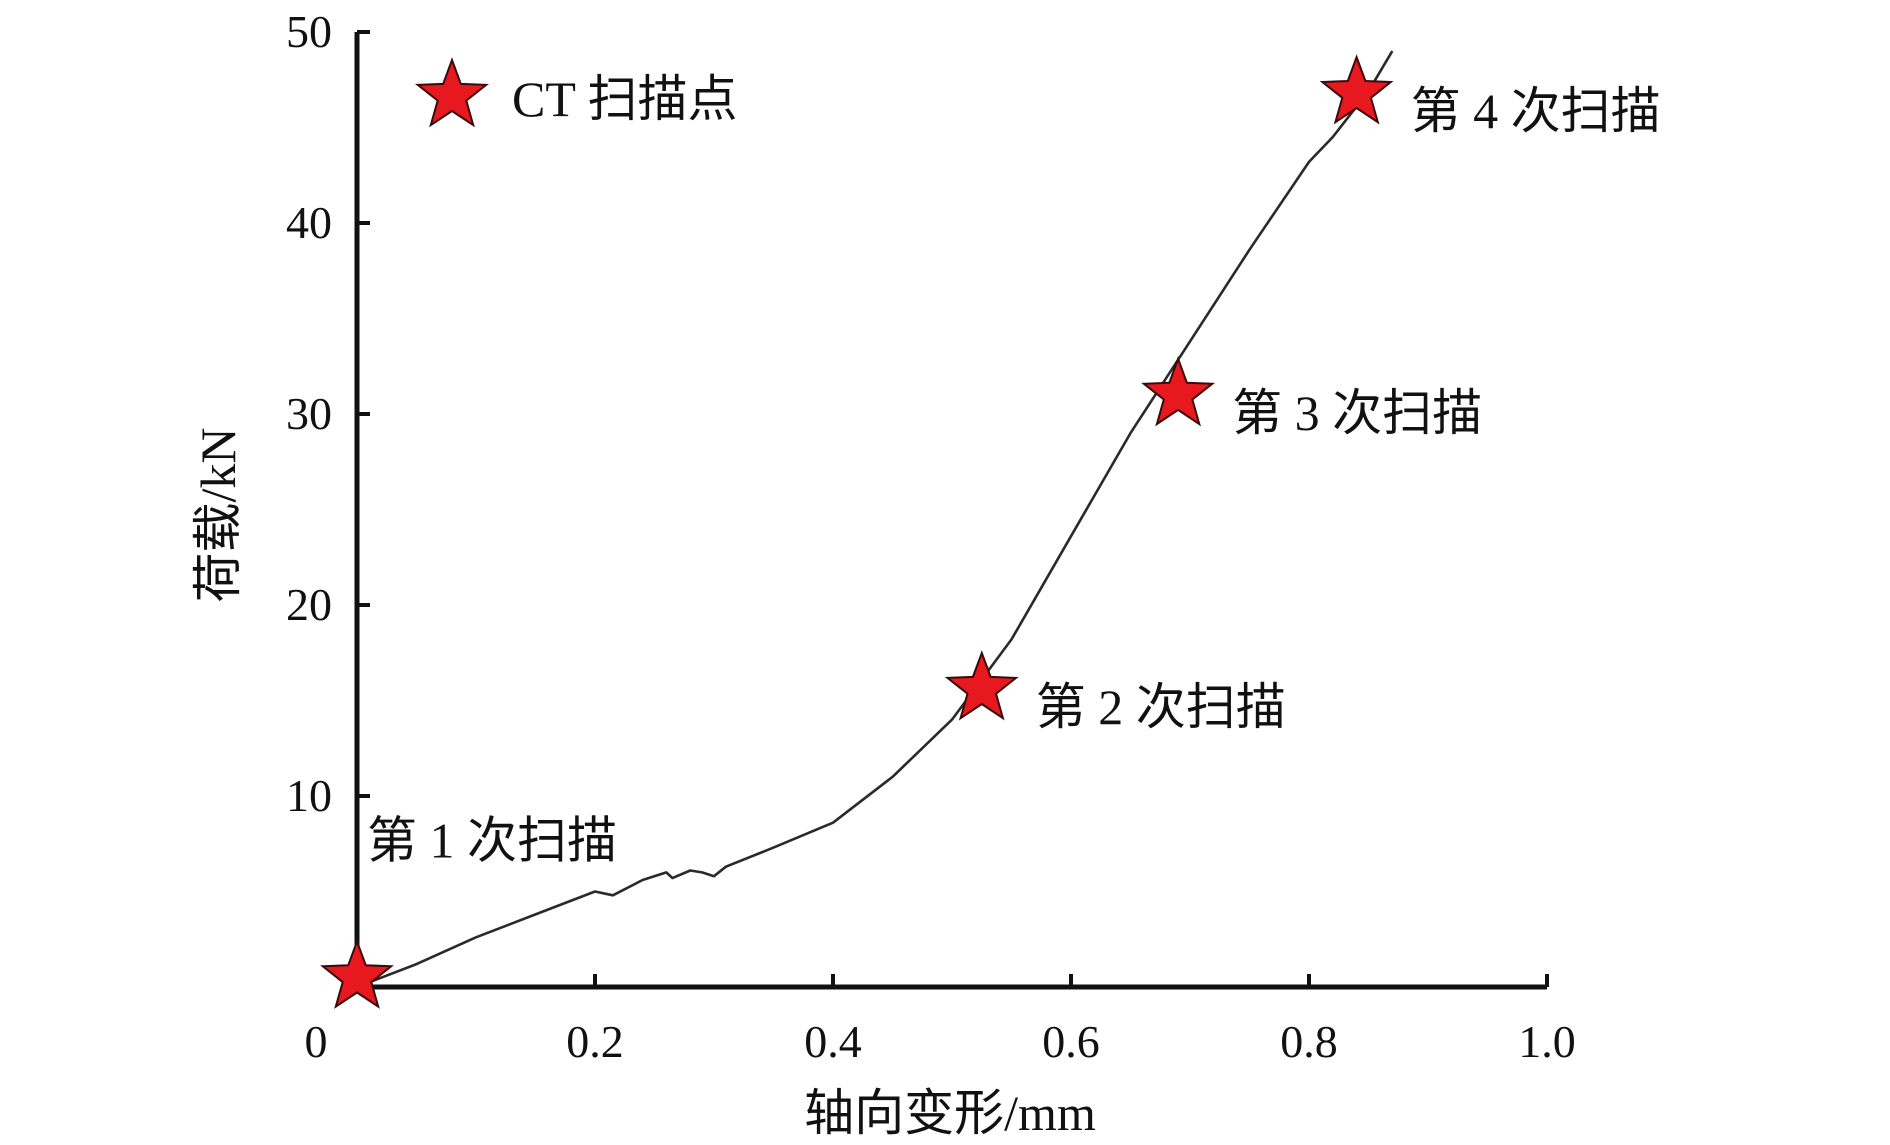 This screenshot has width=1890, height=1145. Describe the element at coordinates (1547, 1041) in the screenshot. I see `x-tick-label: 1.0` at that location.